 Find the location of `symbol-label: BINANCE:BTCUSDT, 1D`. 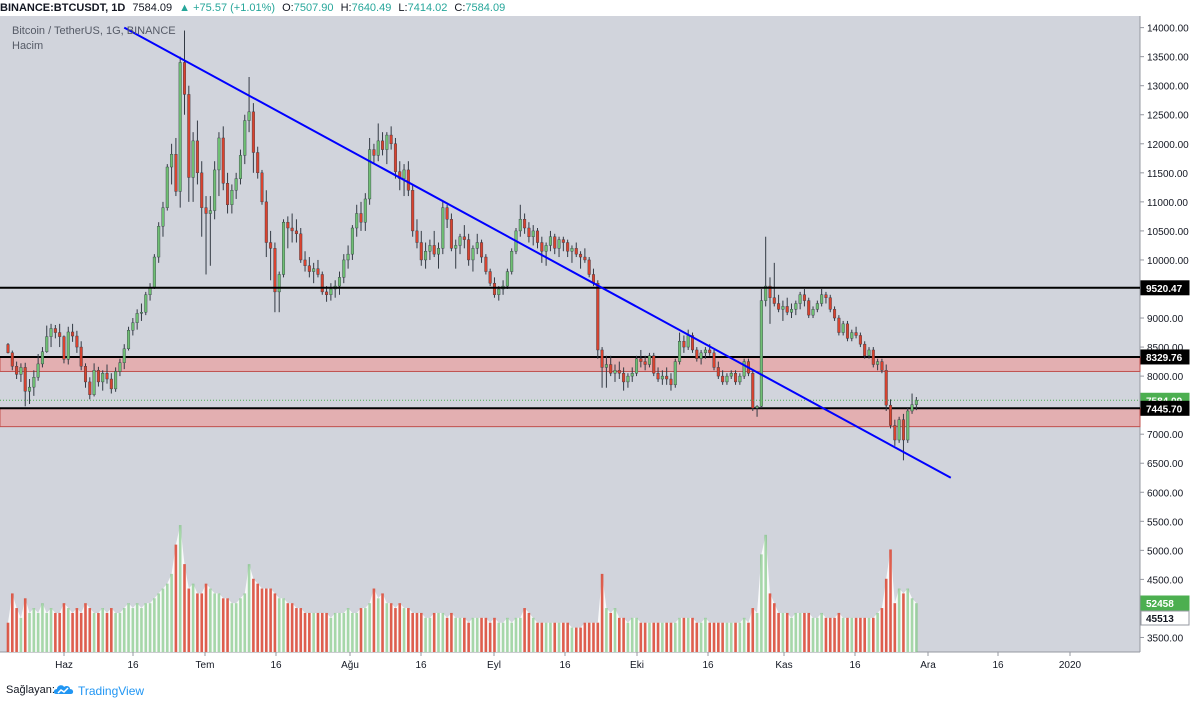

symbol-label: BINANCE:BTCUSDT, 1D is located at coordinates (63, 8).